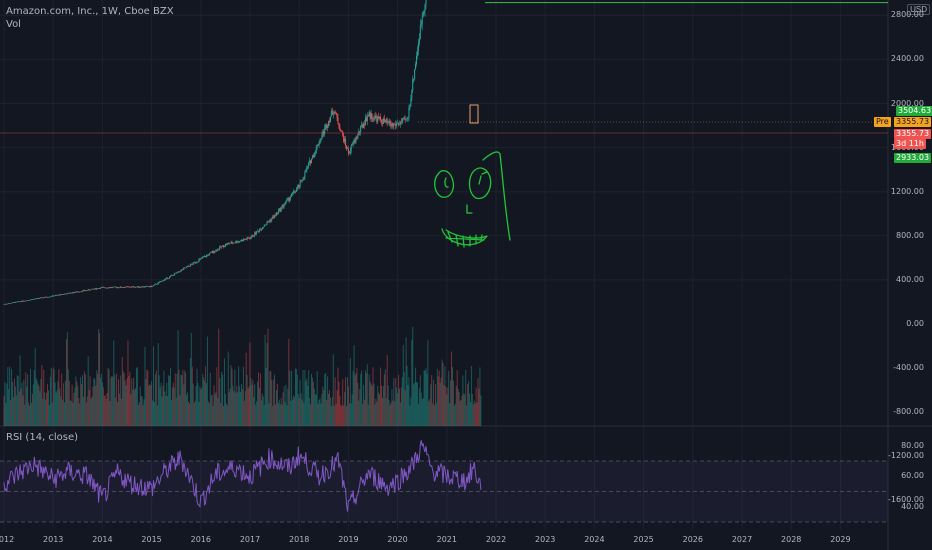  I want to click on last-price-tag: 3355.73, so click(913, 134).